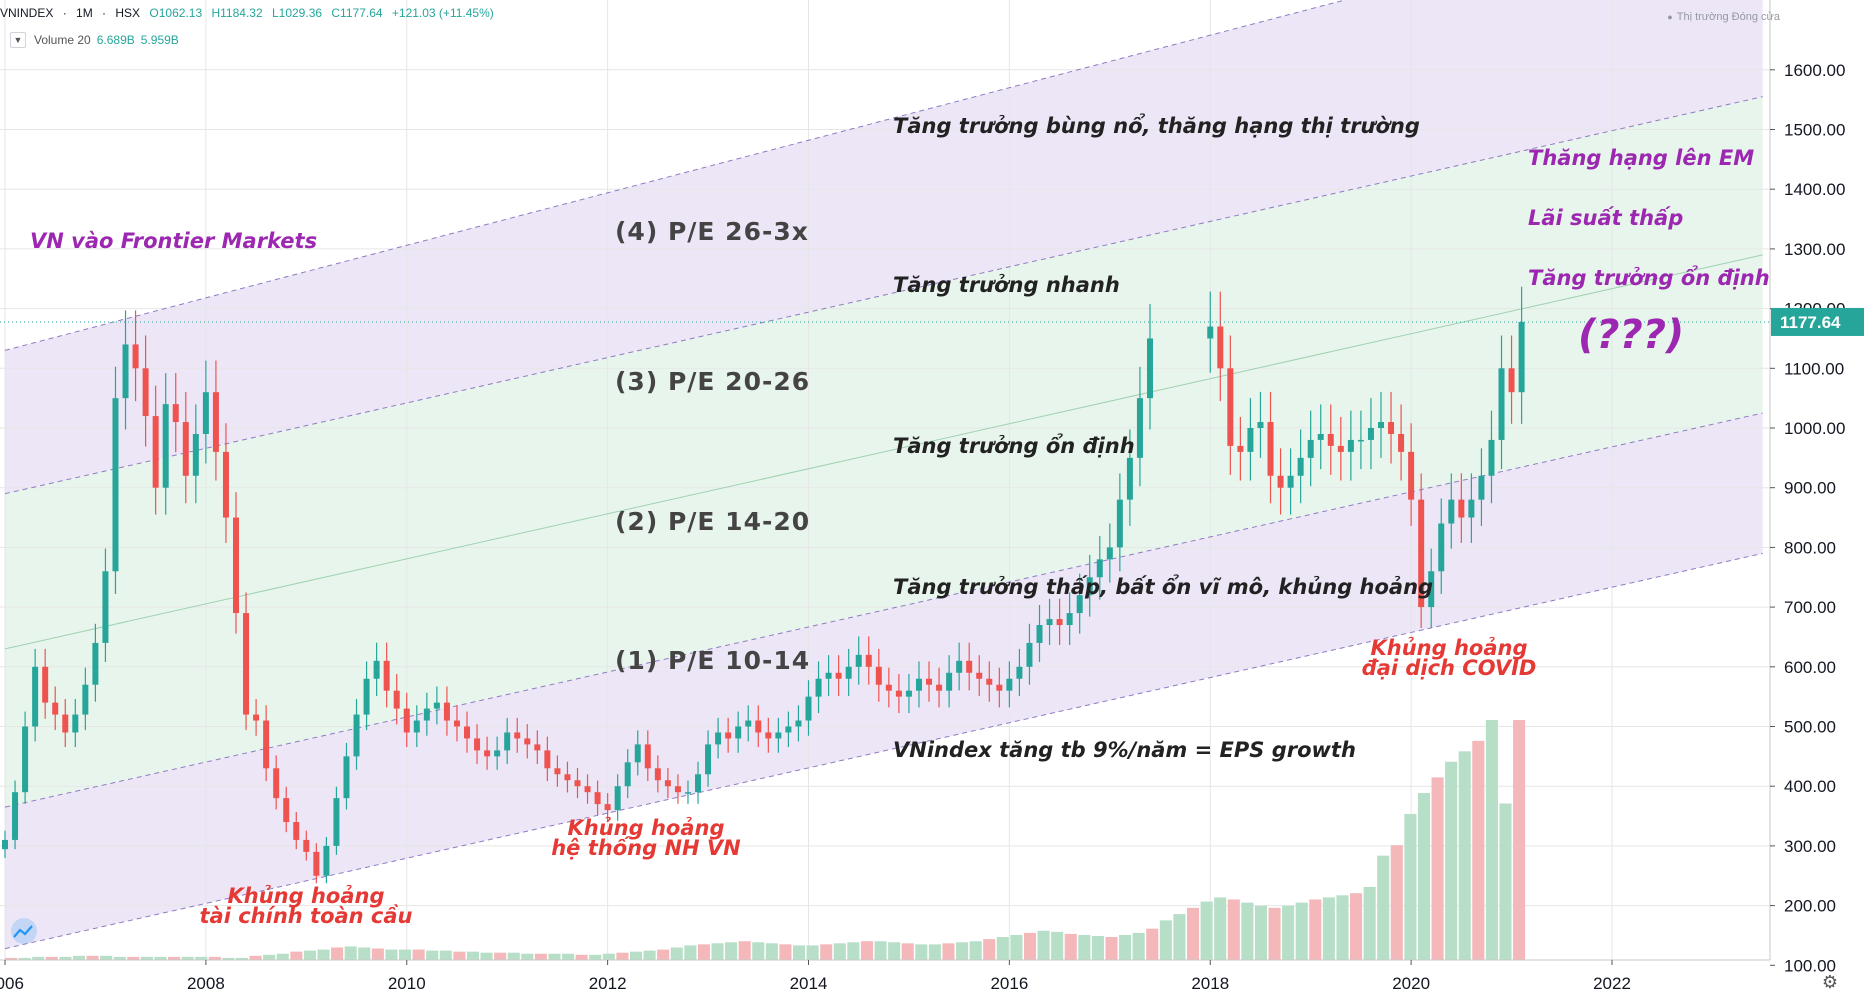 The image size is (1864, 1001). What do you see at coordinates (18, 40) in the screenshot?
I see `chevron-down-icon: ▼` at bounding box center [18, 40].